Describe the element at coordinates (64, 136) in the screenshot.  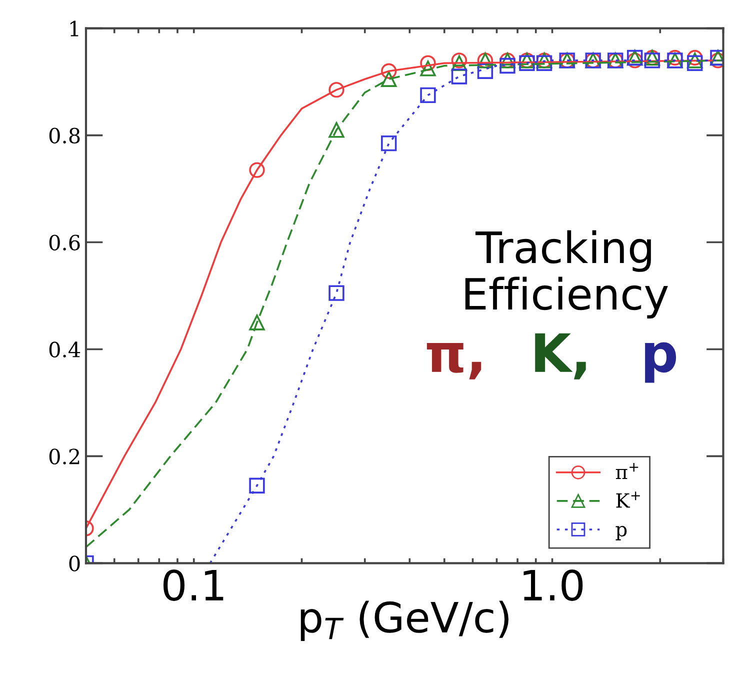
I see `y-tick-label: 0.8` at that location.